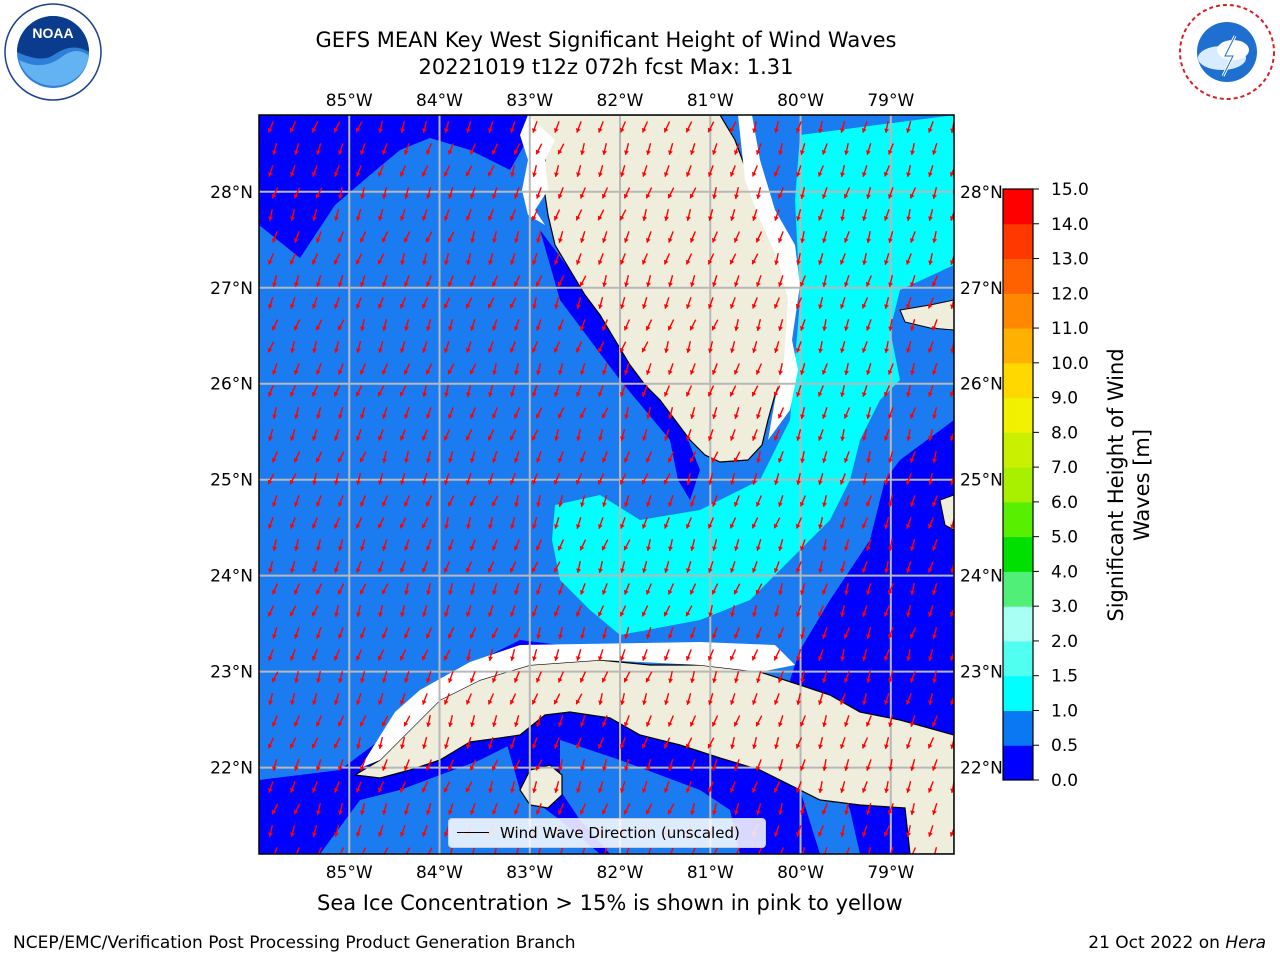 The image size is (1280, 960). Describe the element at coordinates (231, 673) in the screenshot. I see `lat-label: 23°N` at that location.